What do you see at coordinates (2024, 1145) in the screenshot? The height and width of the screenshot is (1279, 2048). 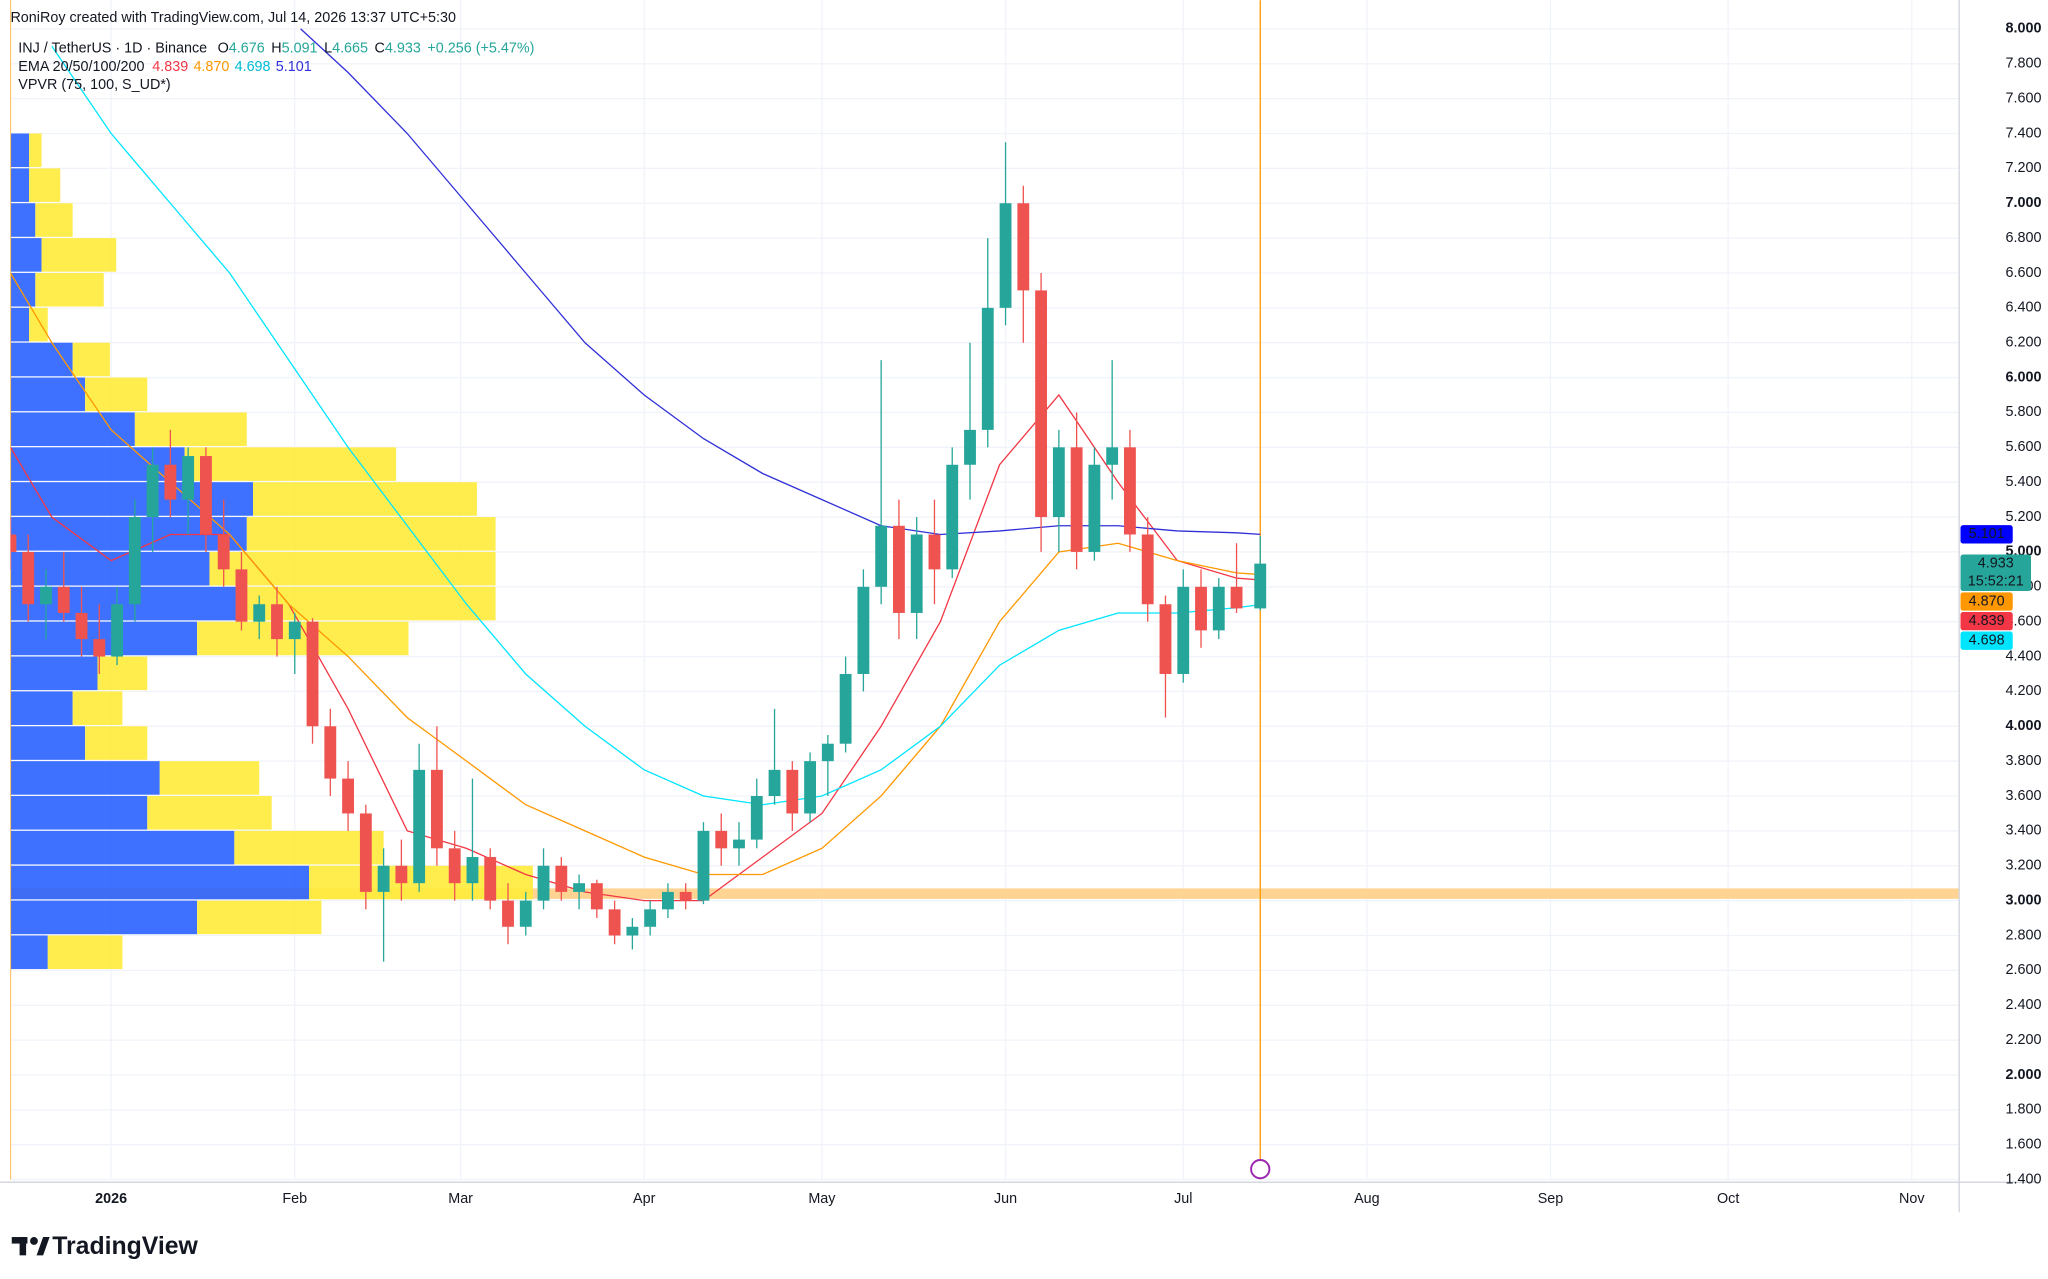 I see `y-tick-label: 1.600` at bounding box center [2024, 1145].